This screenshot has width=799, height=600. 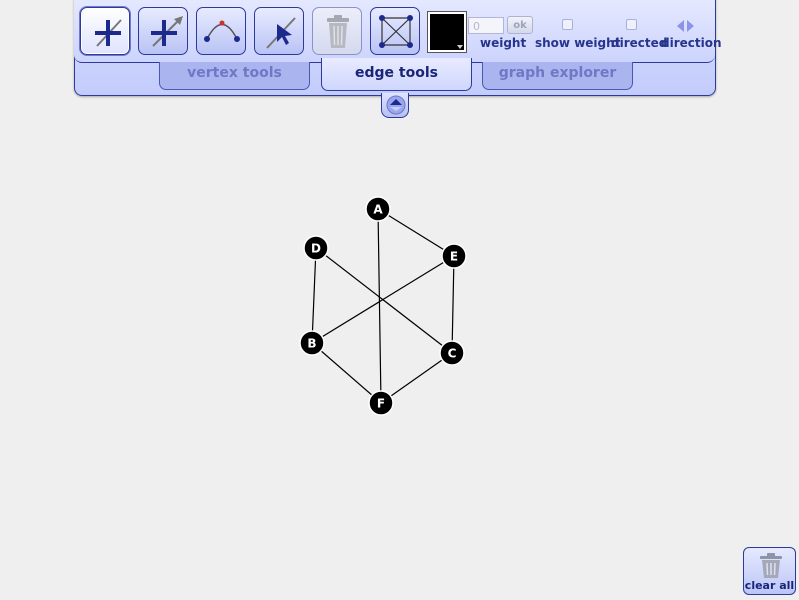 I want to click on weight-input: 0, so click(x=486, y=25).